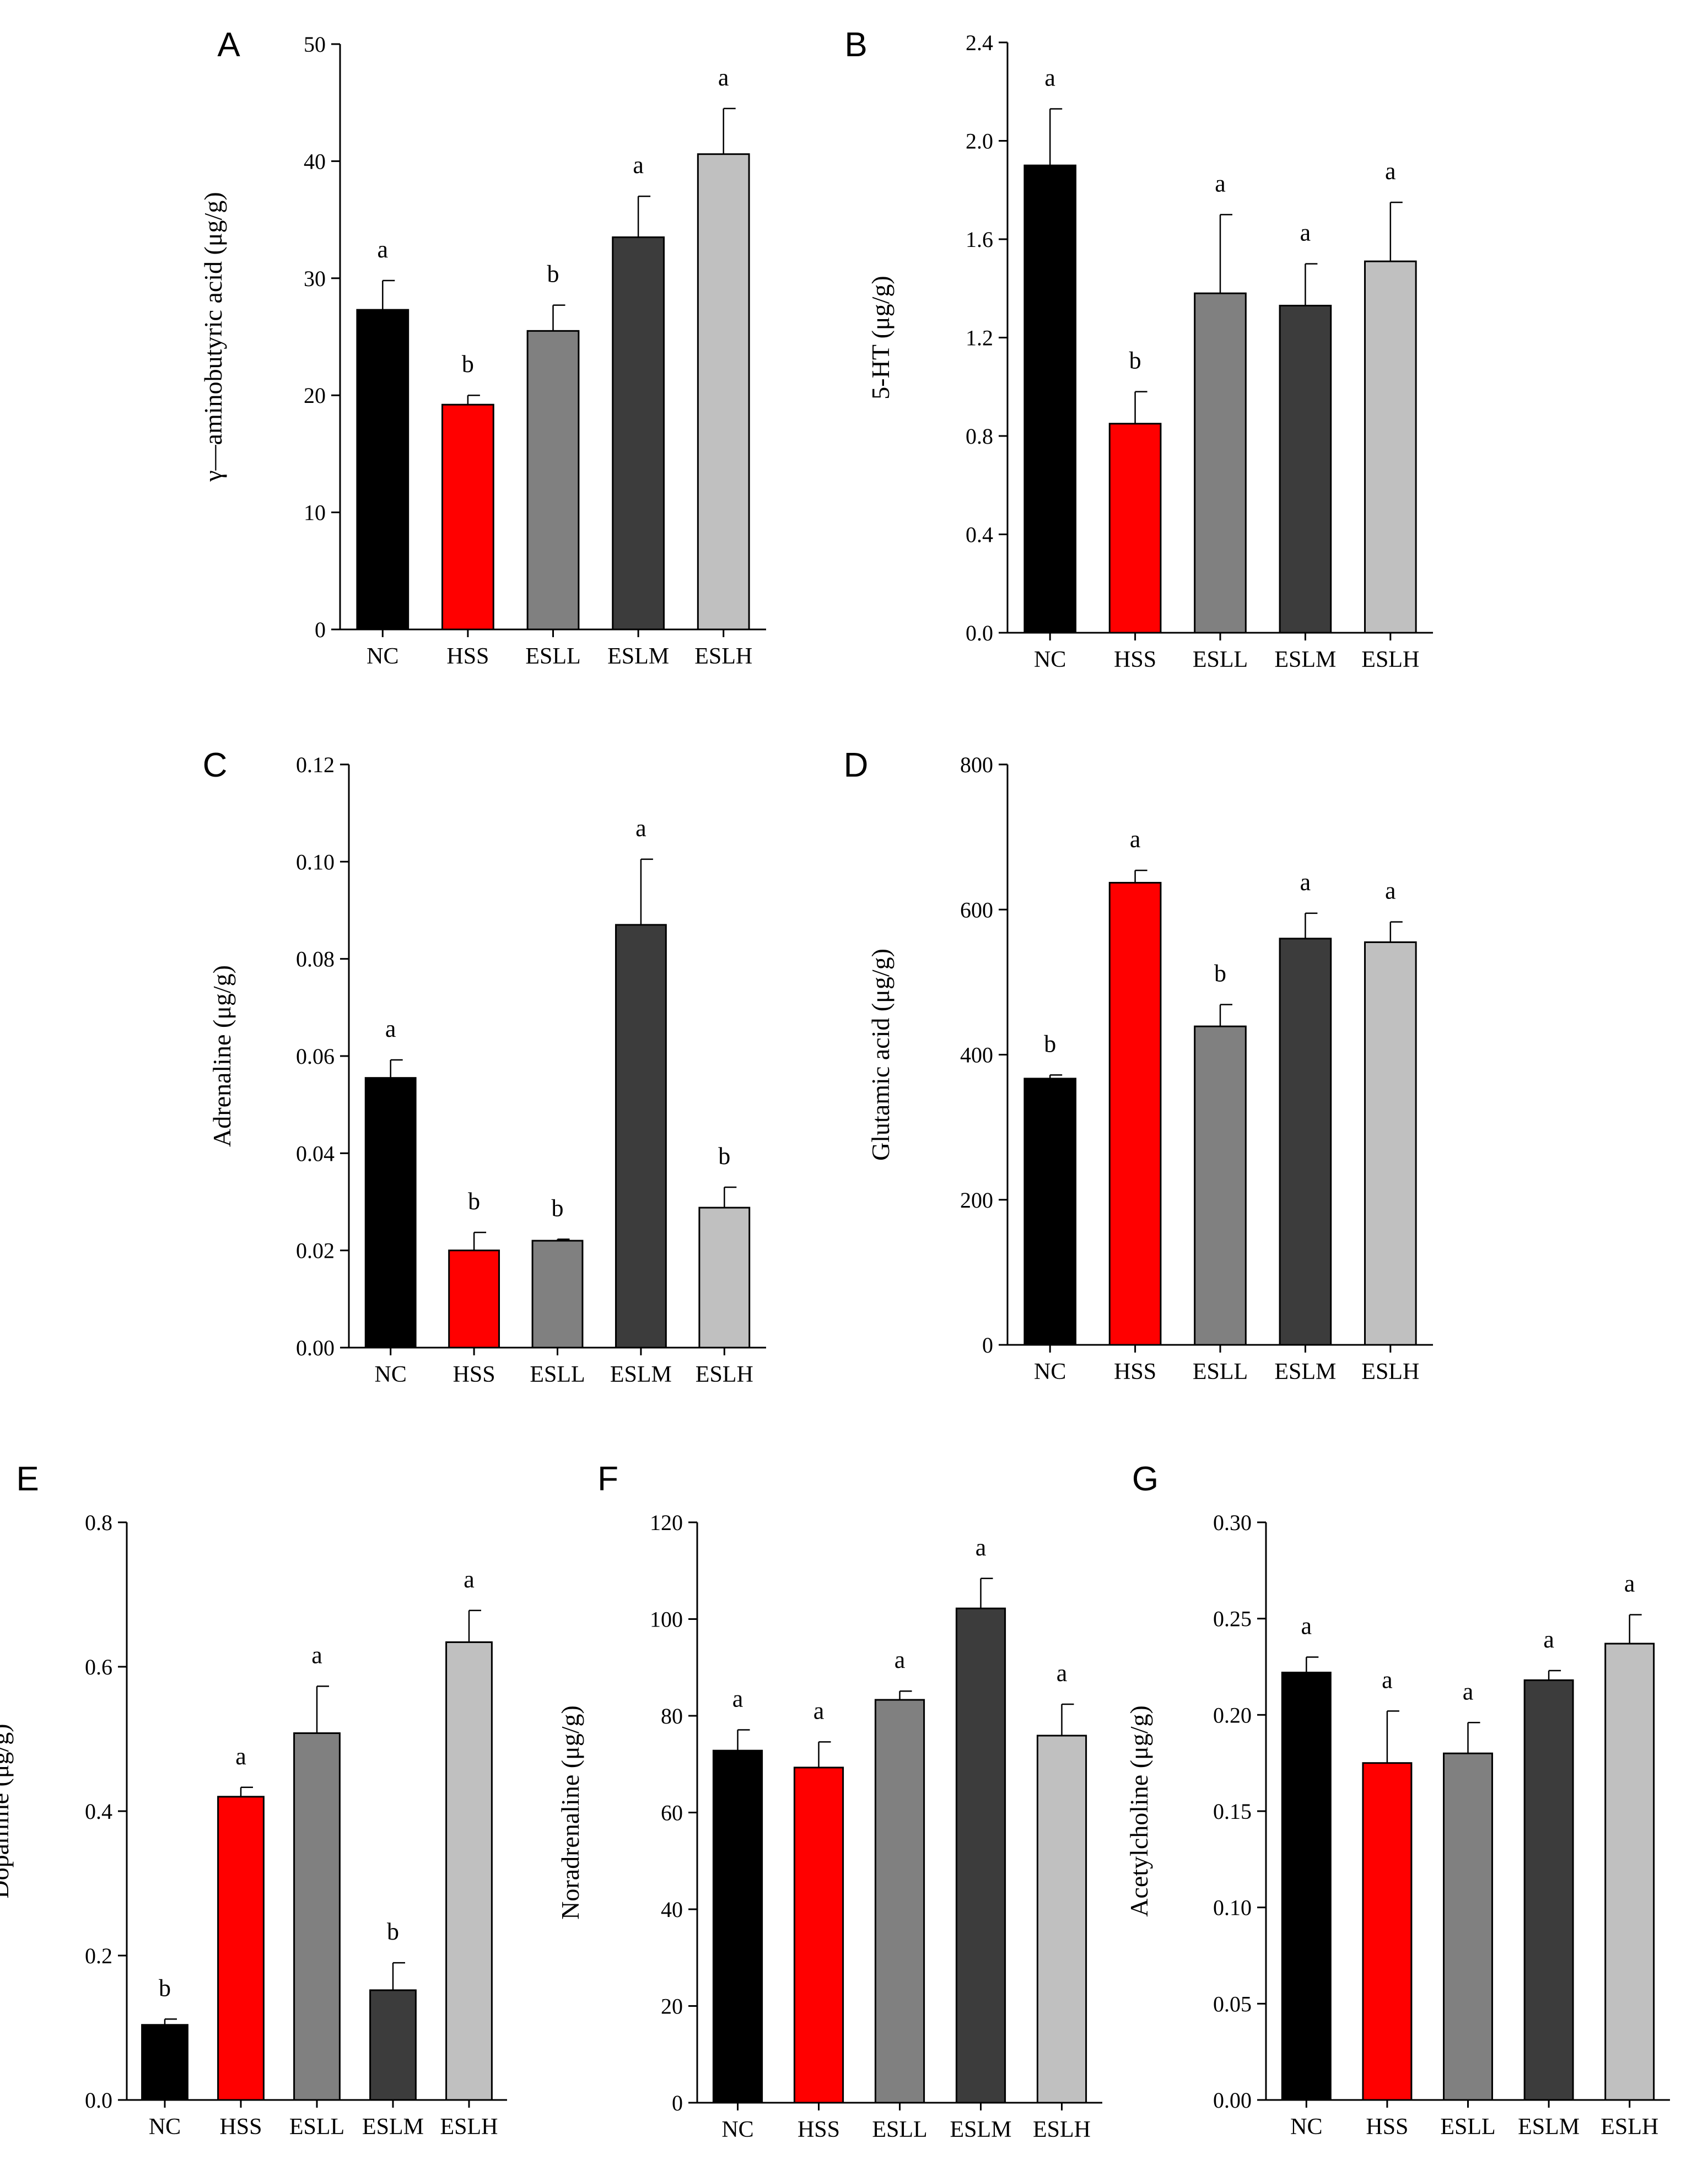  What do you see at coordinates (856, 765) in the screenshot?
I see `panel-letter: D` at bounding box center [856, 765].